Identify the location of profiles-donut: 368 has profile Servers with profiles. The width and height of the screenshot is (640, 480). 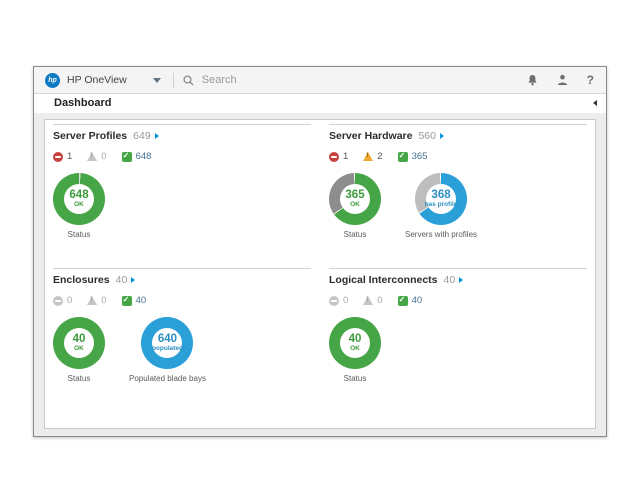
(441, 206).